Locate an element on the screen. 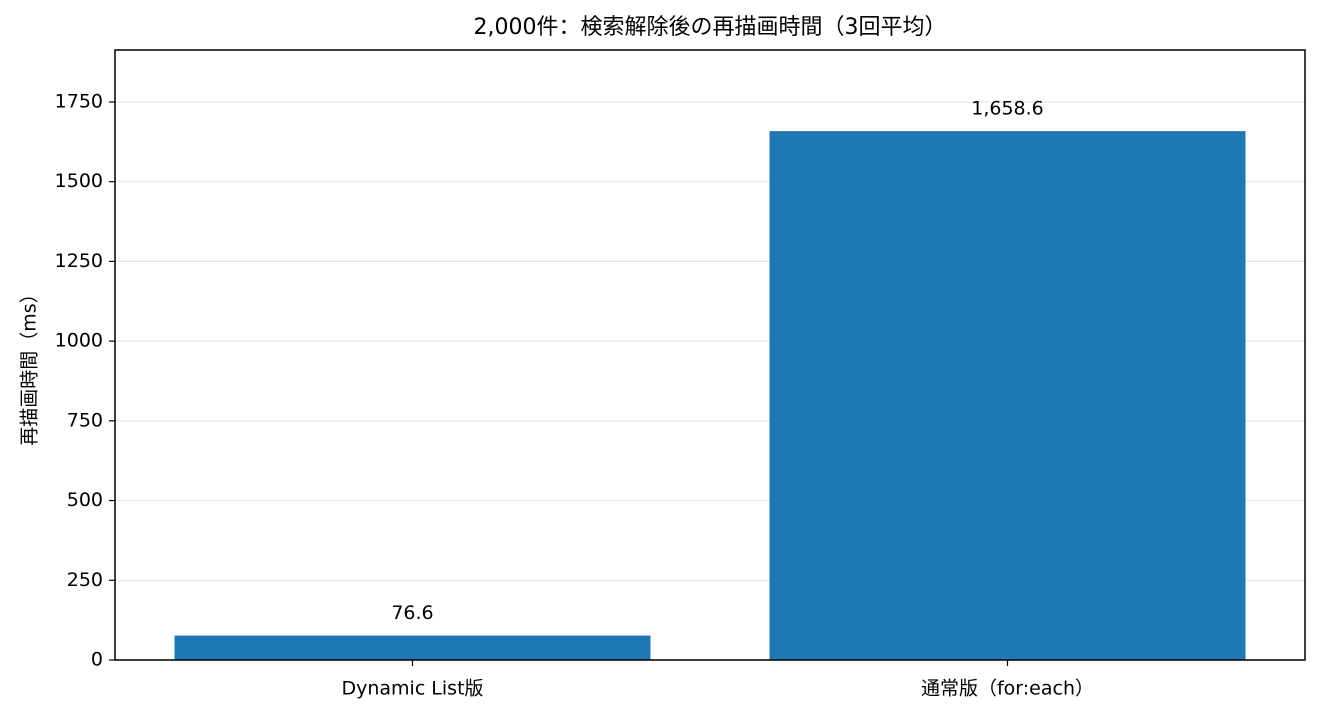  y-tick-label: 750 is located at coordinates (85, 420).